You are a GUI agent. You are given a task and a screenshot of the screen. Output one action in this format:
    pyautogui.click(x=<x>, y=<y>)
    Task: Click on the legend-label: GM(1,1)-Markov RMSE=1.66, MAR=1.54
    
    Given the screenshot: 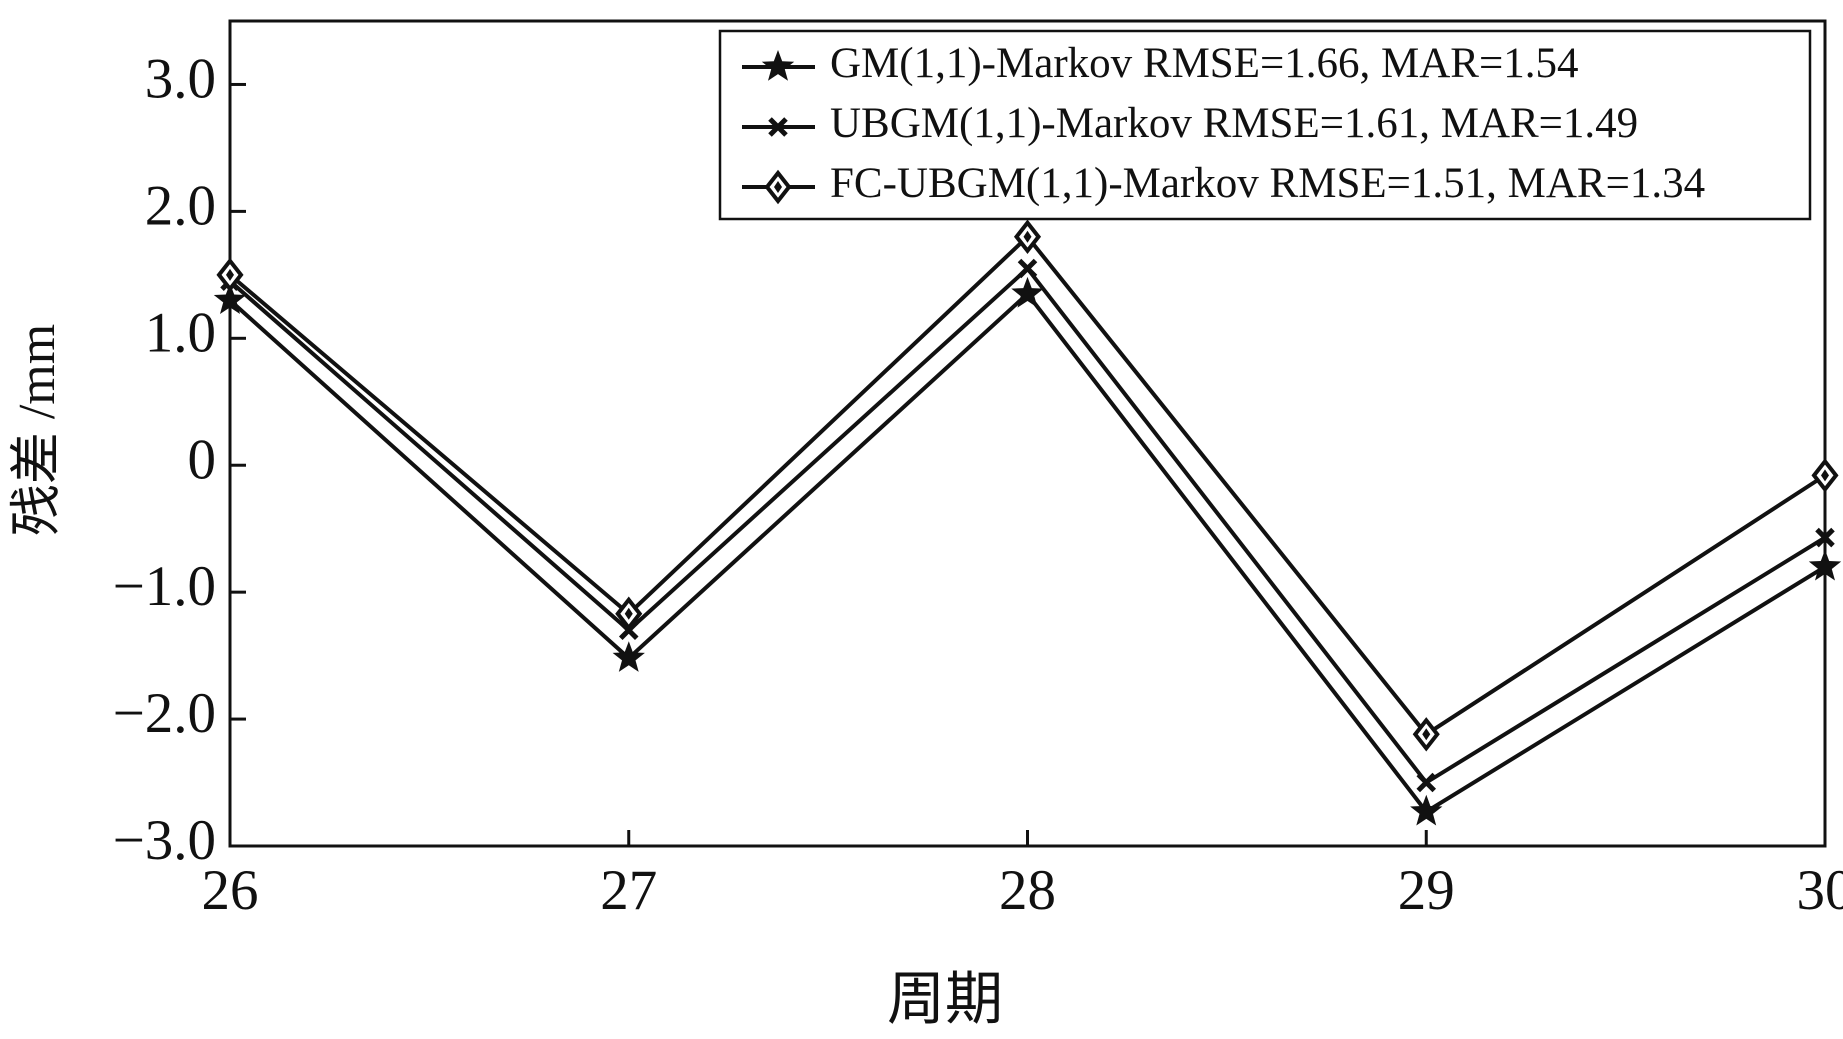 What is the action you would take?
    pyautogui.click(x=1204, y=63)
    